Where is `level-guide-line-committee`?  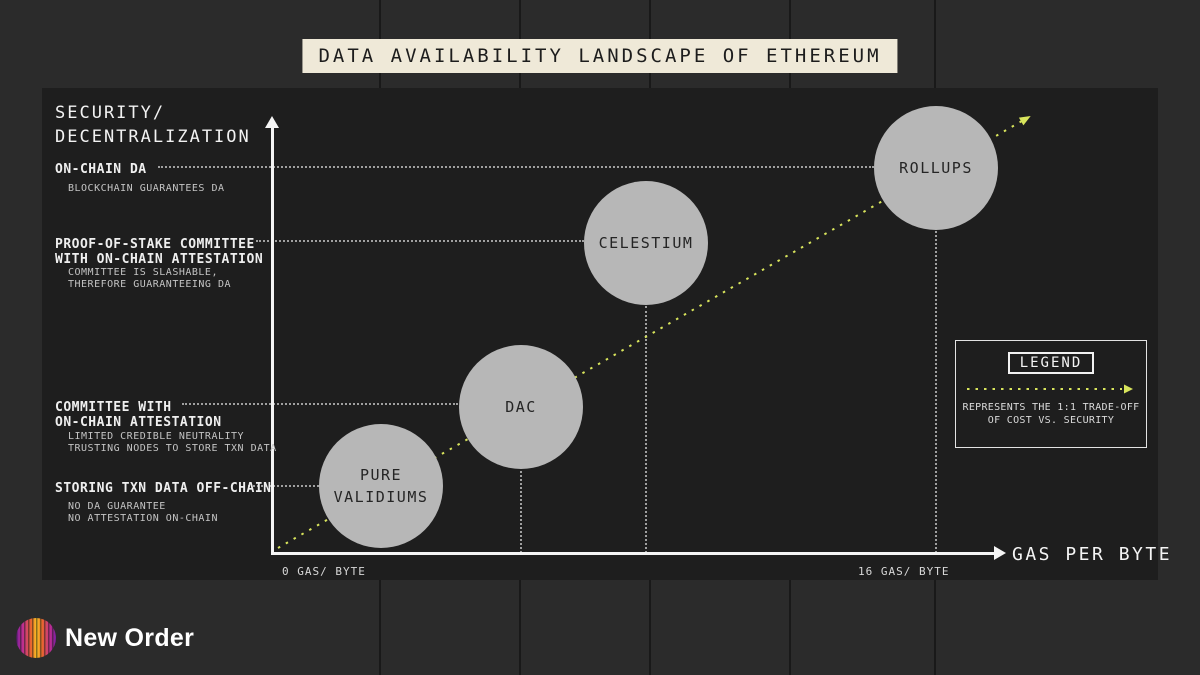
level-guide-line-committee is located at coordinates (320, 404).